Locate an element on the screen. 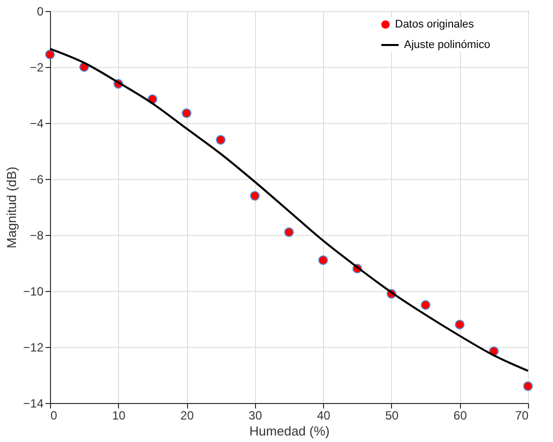 Image resolution: width=553 pixels, height=442 pixels. legend-label: Datos originales is located at coordinates (434, 24).